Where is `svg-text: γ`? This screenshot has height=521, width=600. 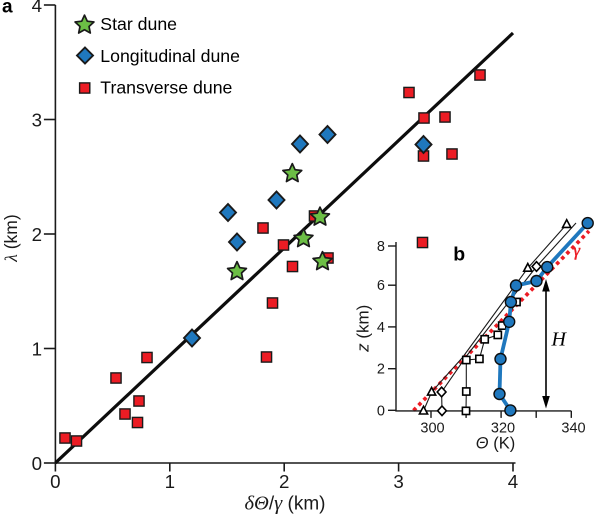
svg-text: γ is located at coordinates (577, 250).